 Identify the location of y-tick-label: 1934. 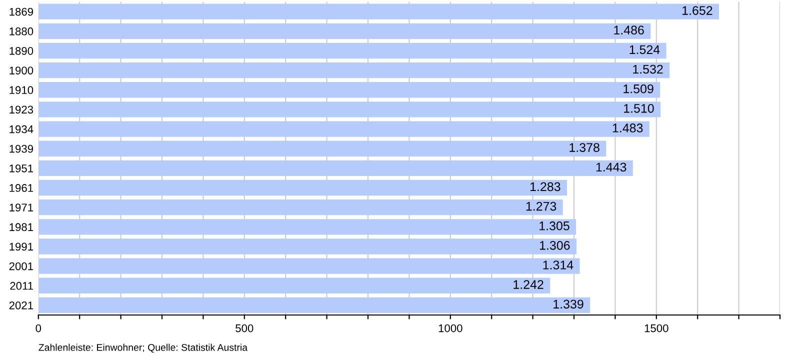
(22, 129).